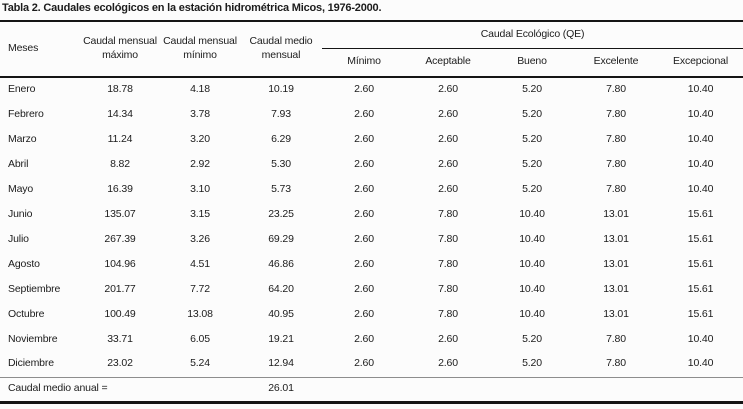  I want to click on header-caudal-medio-mensual: Caudal medio mensual, so click(281, 49).